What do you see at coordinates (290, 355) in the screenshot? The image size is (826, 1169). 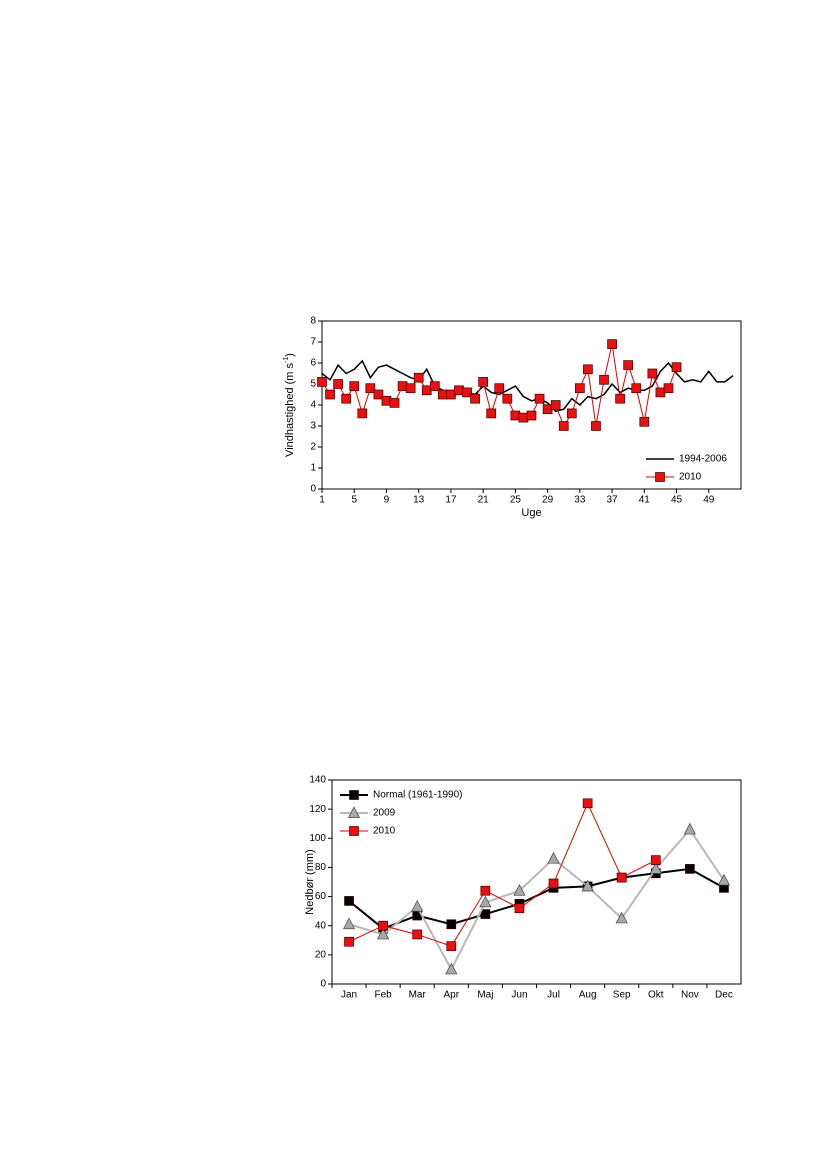 I see `y-axis-label-end: )` at bounding box center [290, 355].